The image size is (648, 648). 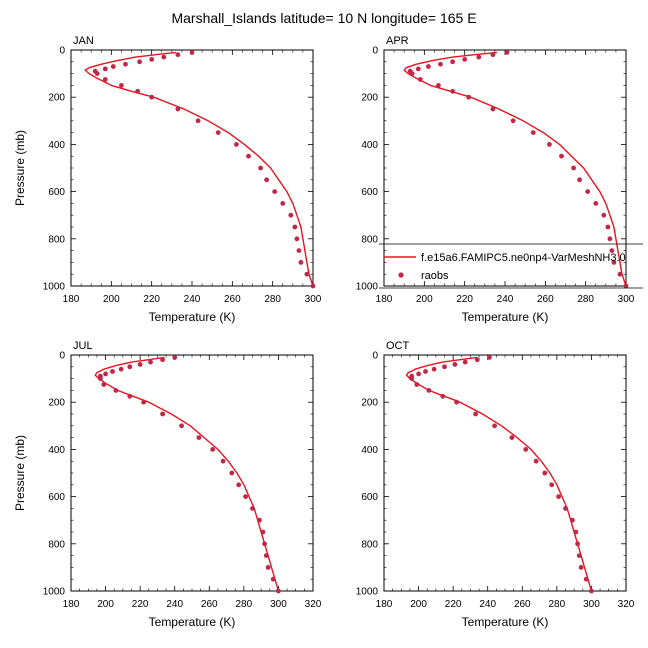 What do you see at coordinates (545, 299) in the screenshot?
I see `x-tick-label: 260` at bounding box center [545, 299].